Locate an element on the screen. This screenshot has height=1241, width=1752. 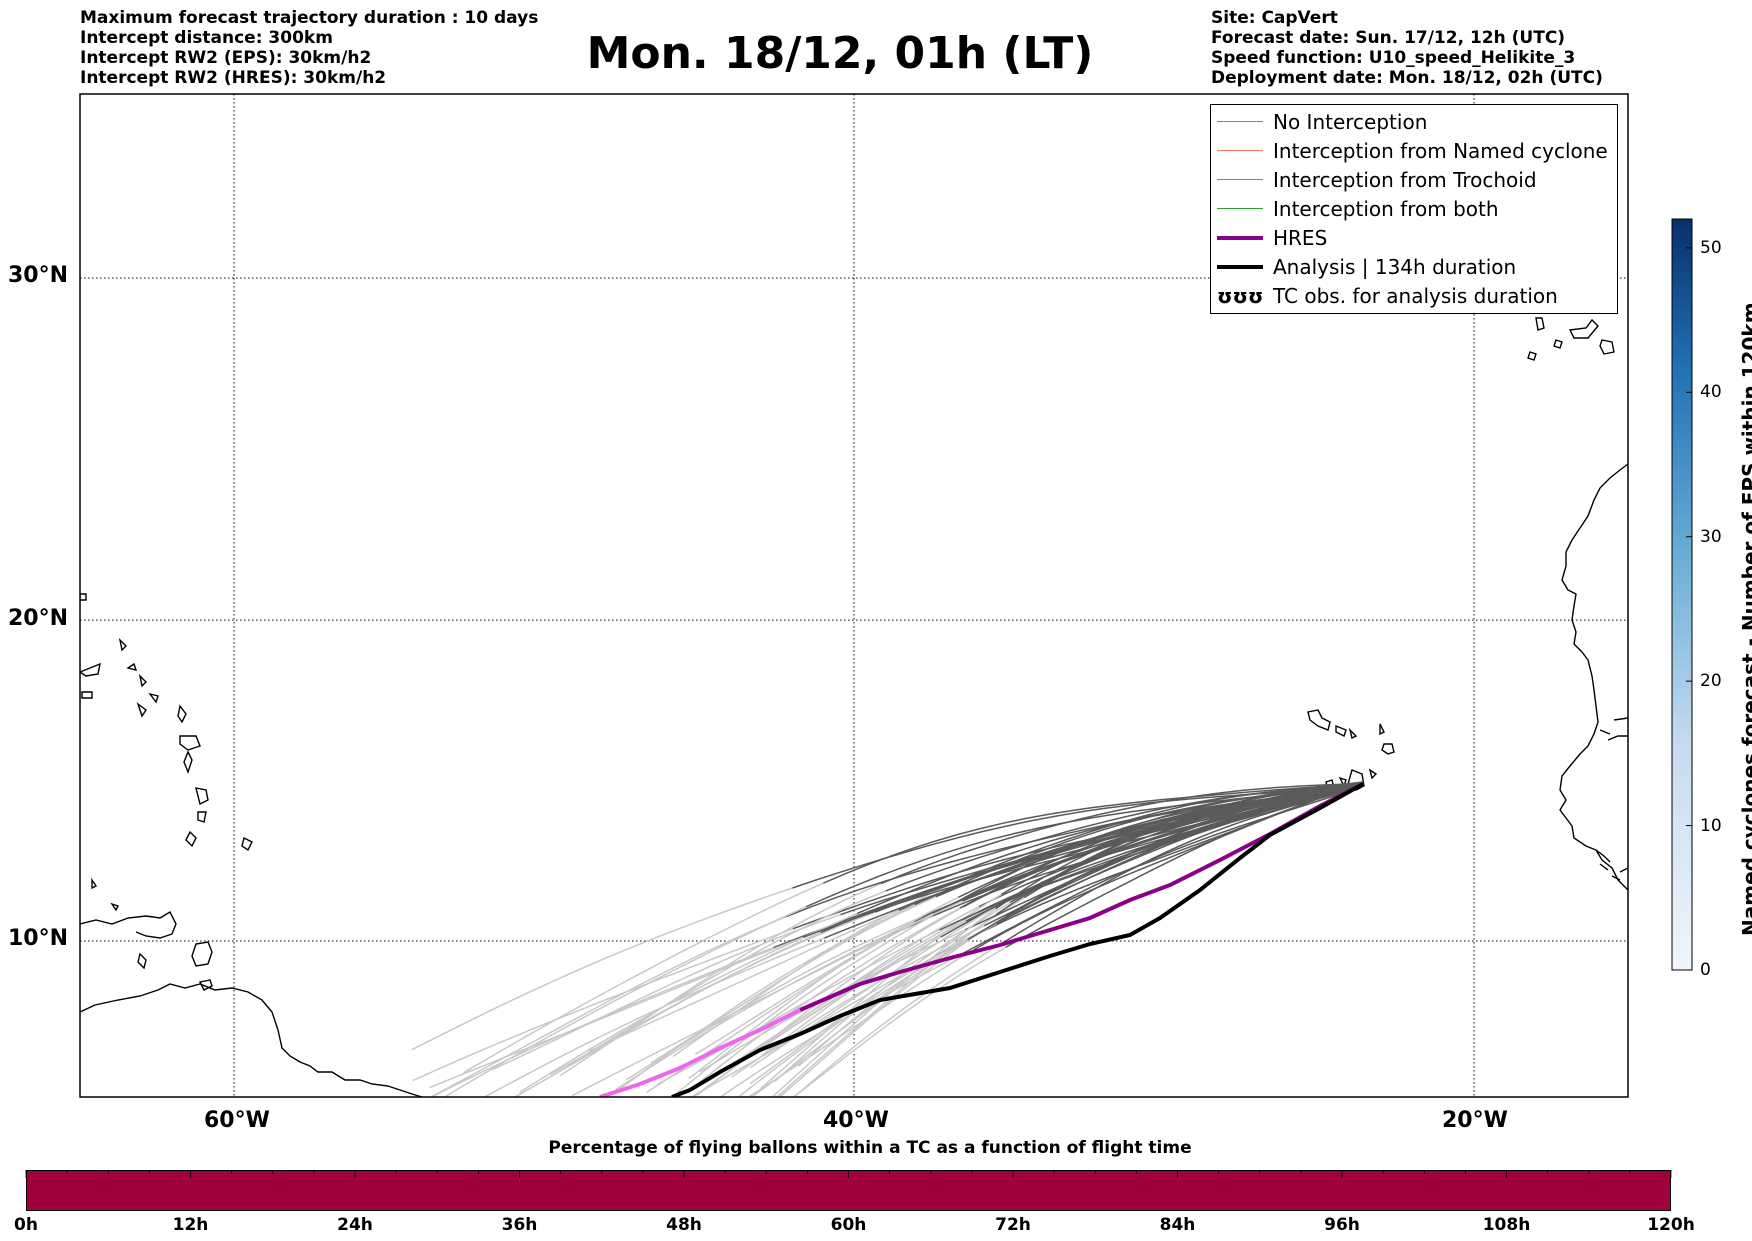
lon-label-40w: 40°W is located at coordinates (856, 1120).